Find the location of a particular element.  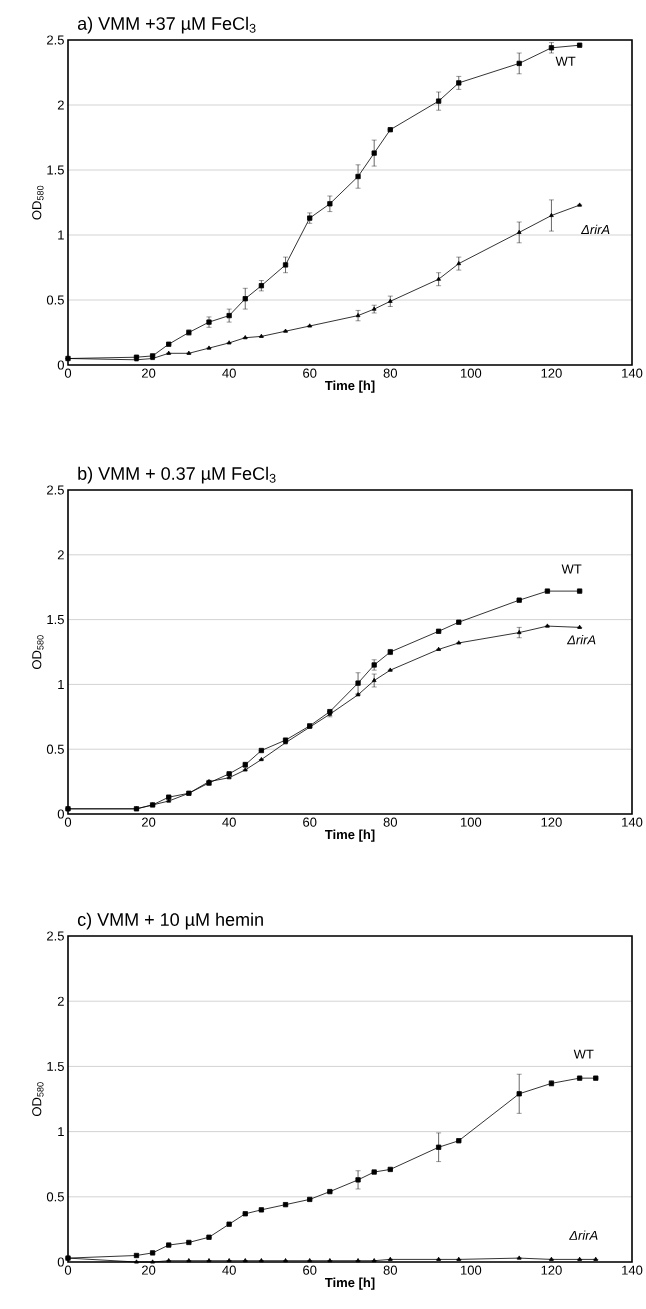

chart-title: a) VMM +37 µM FeCl$_{3}$ is located at coordinates (166, 25).